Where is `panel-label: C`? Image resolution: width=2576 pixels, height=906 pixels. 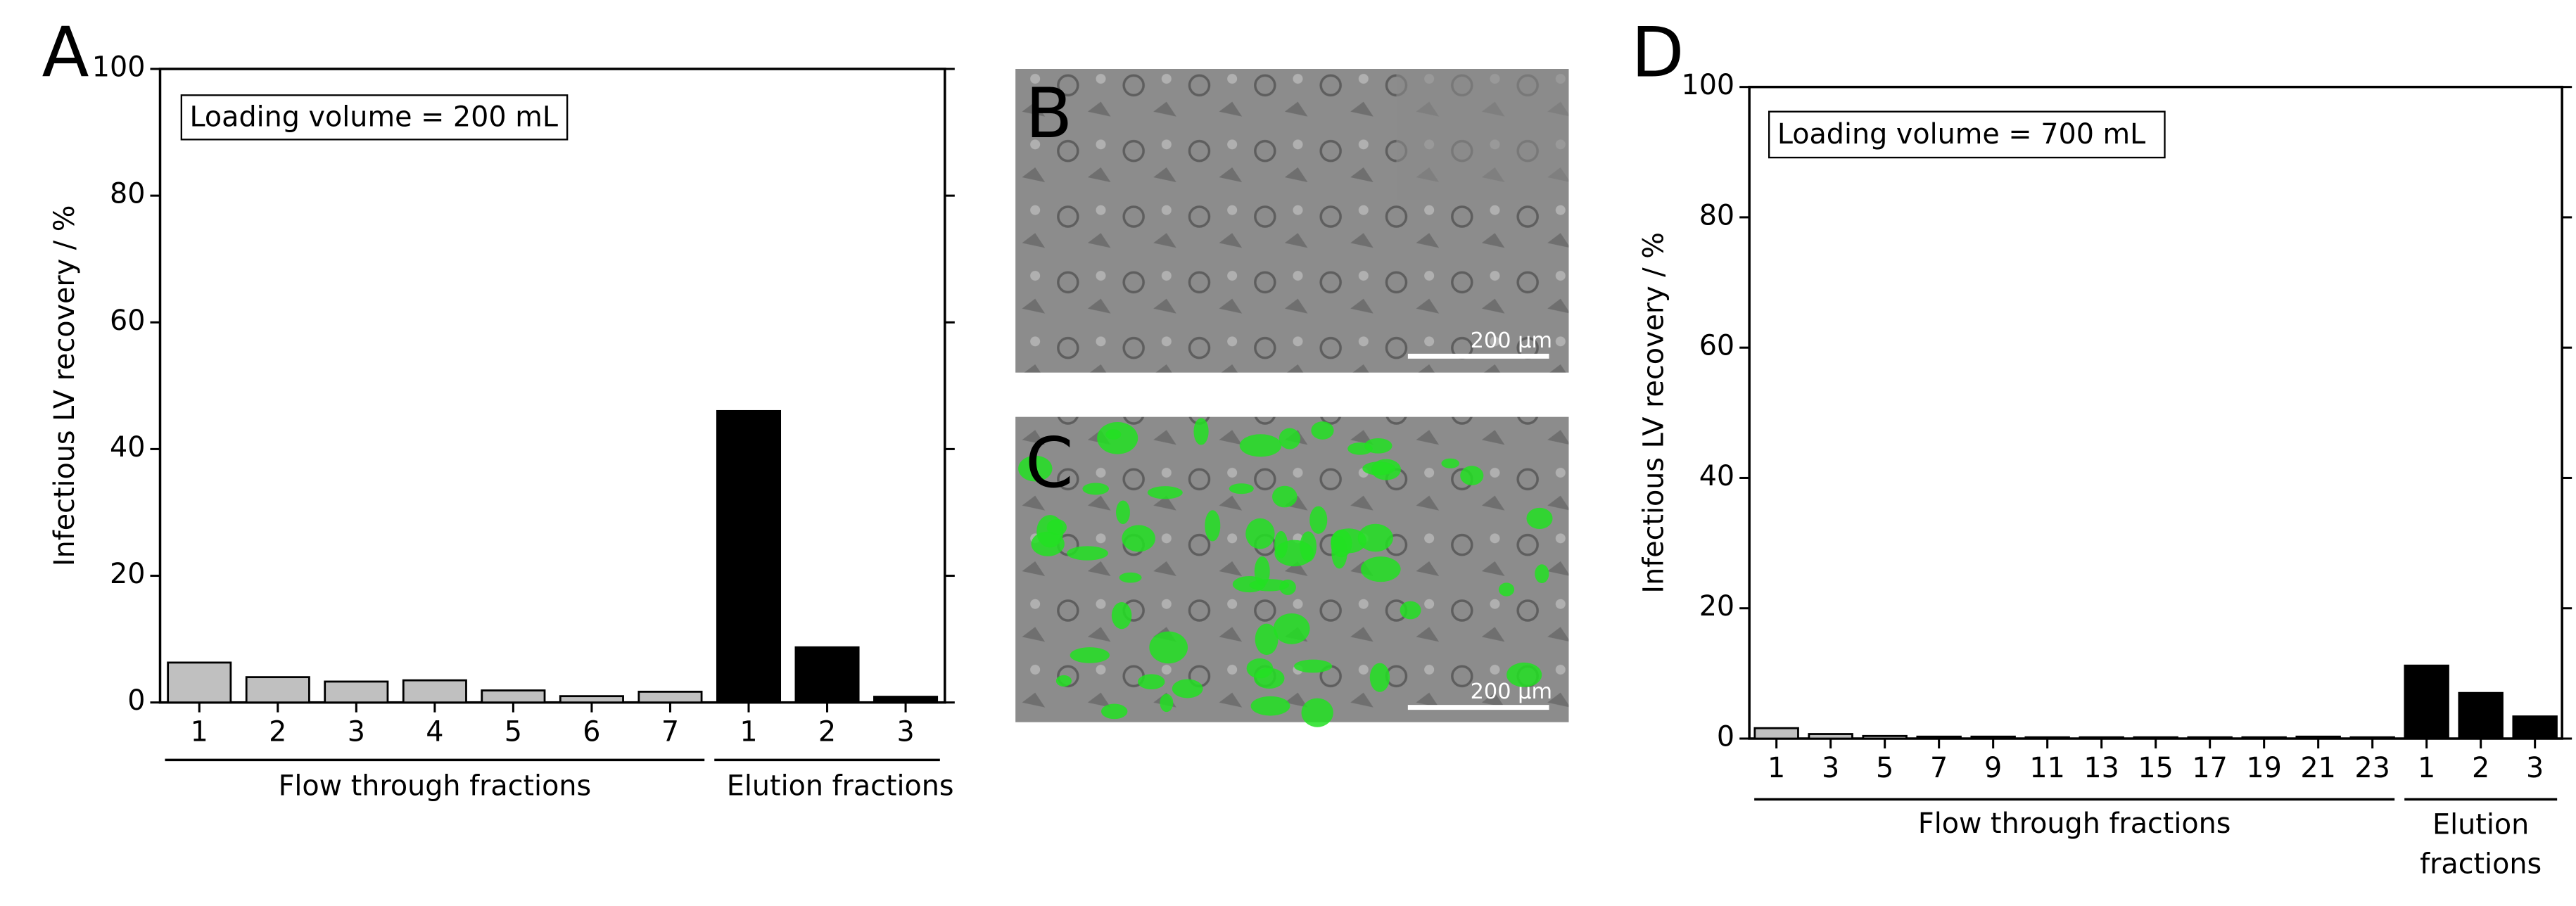 panel-label: C is located at coordinates (1049, 463).